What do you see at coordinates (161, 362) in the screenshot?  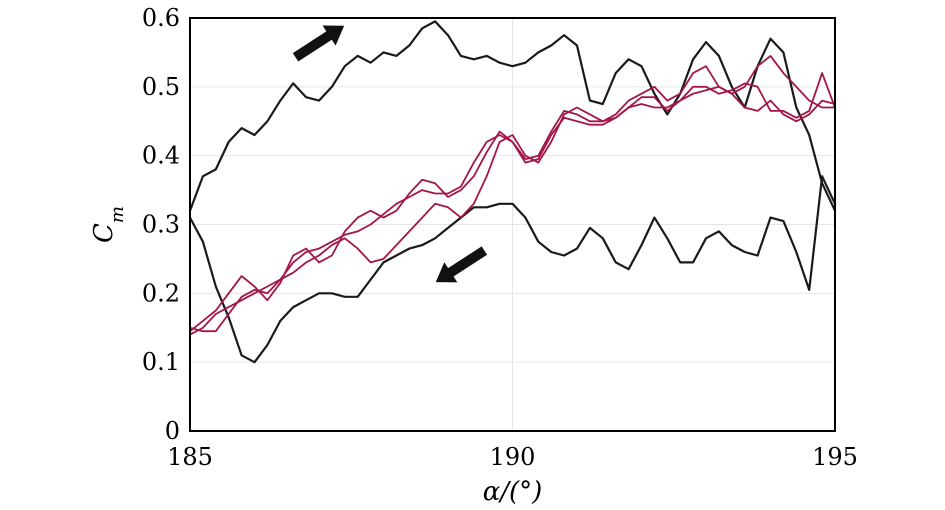 I see `y-tick-label: 0.1` at bounding box center [161, 362].